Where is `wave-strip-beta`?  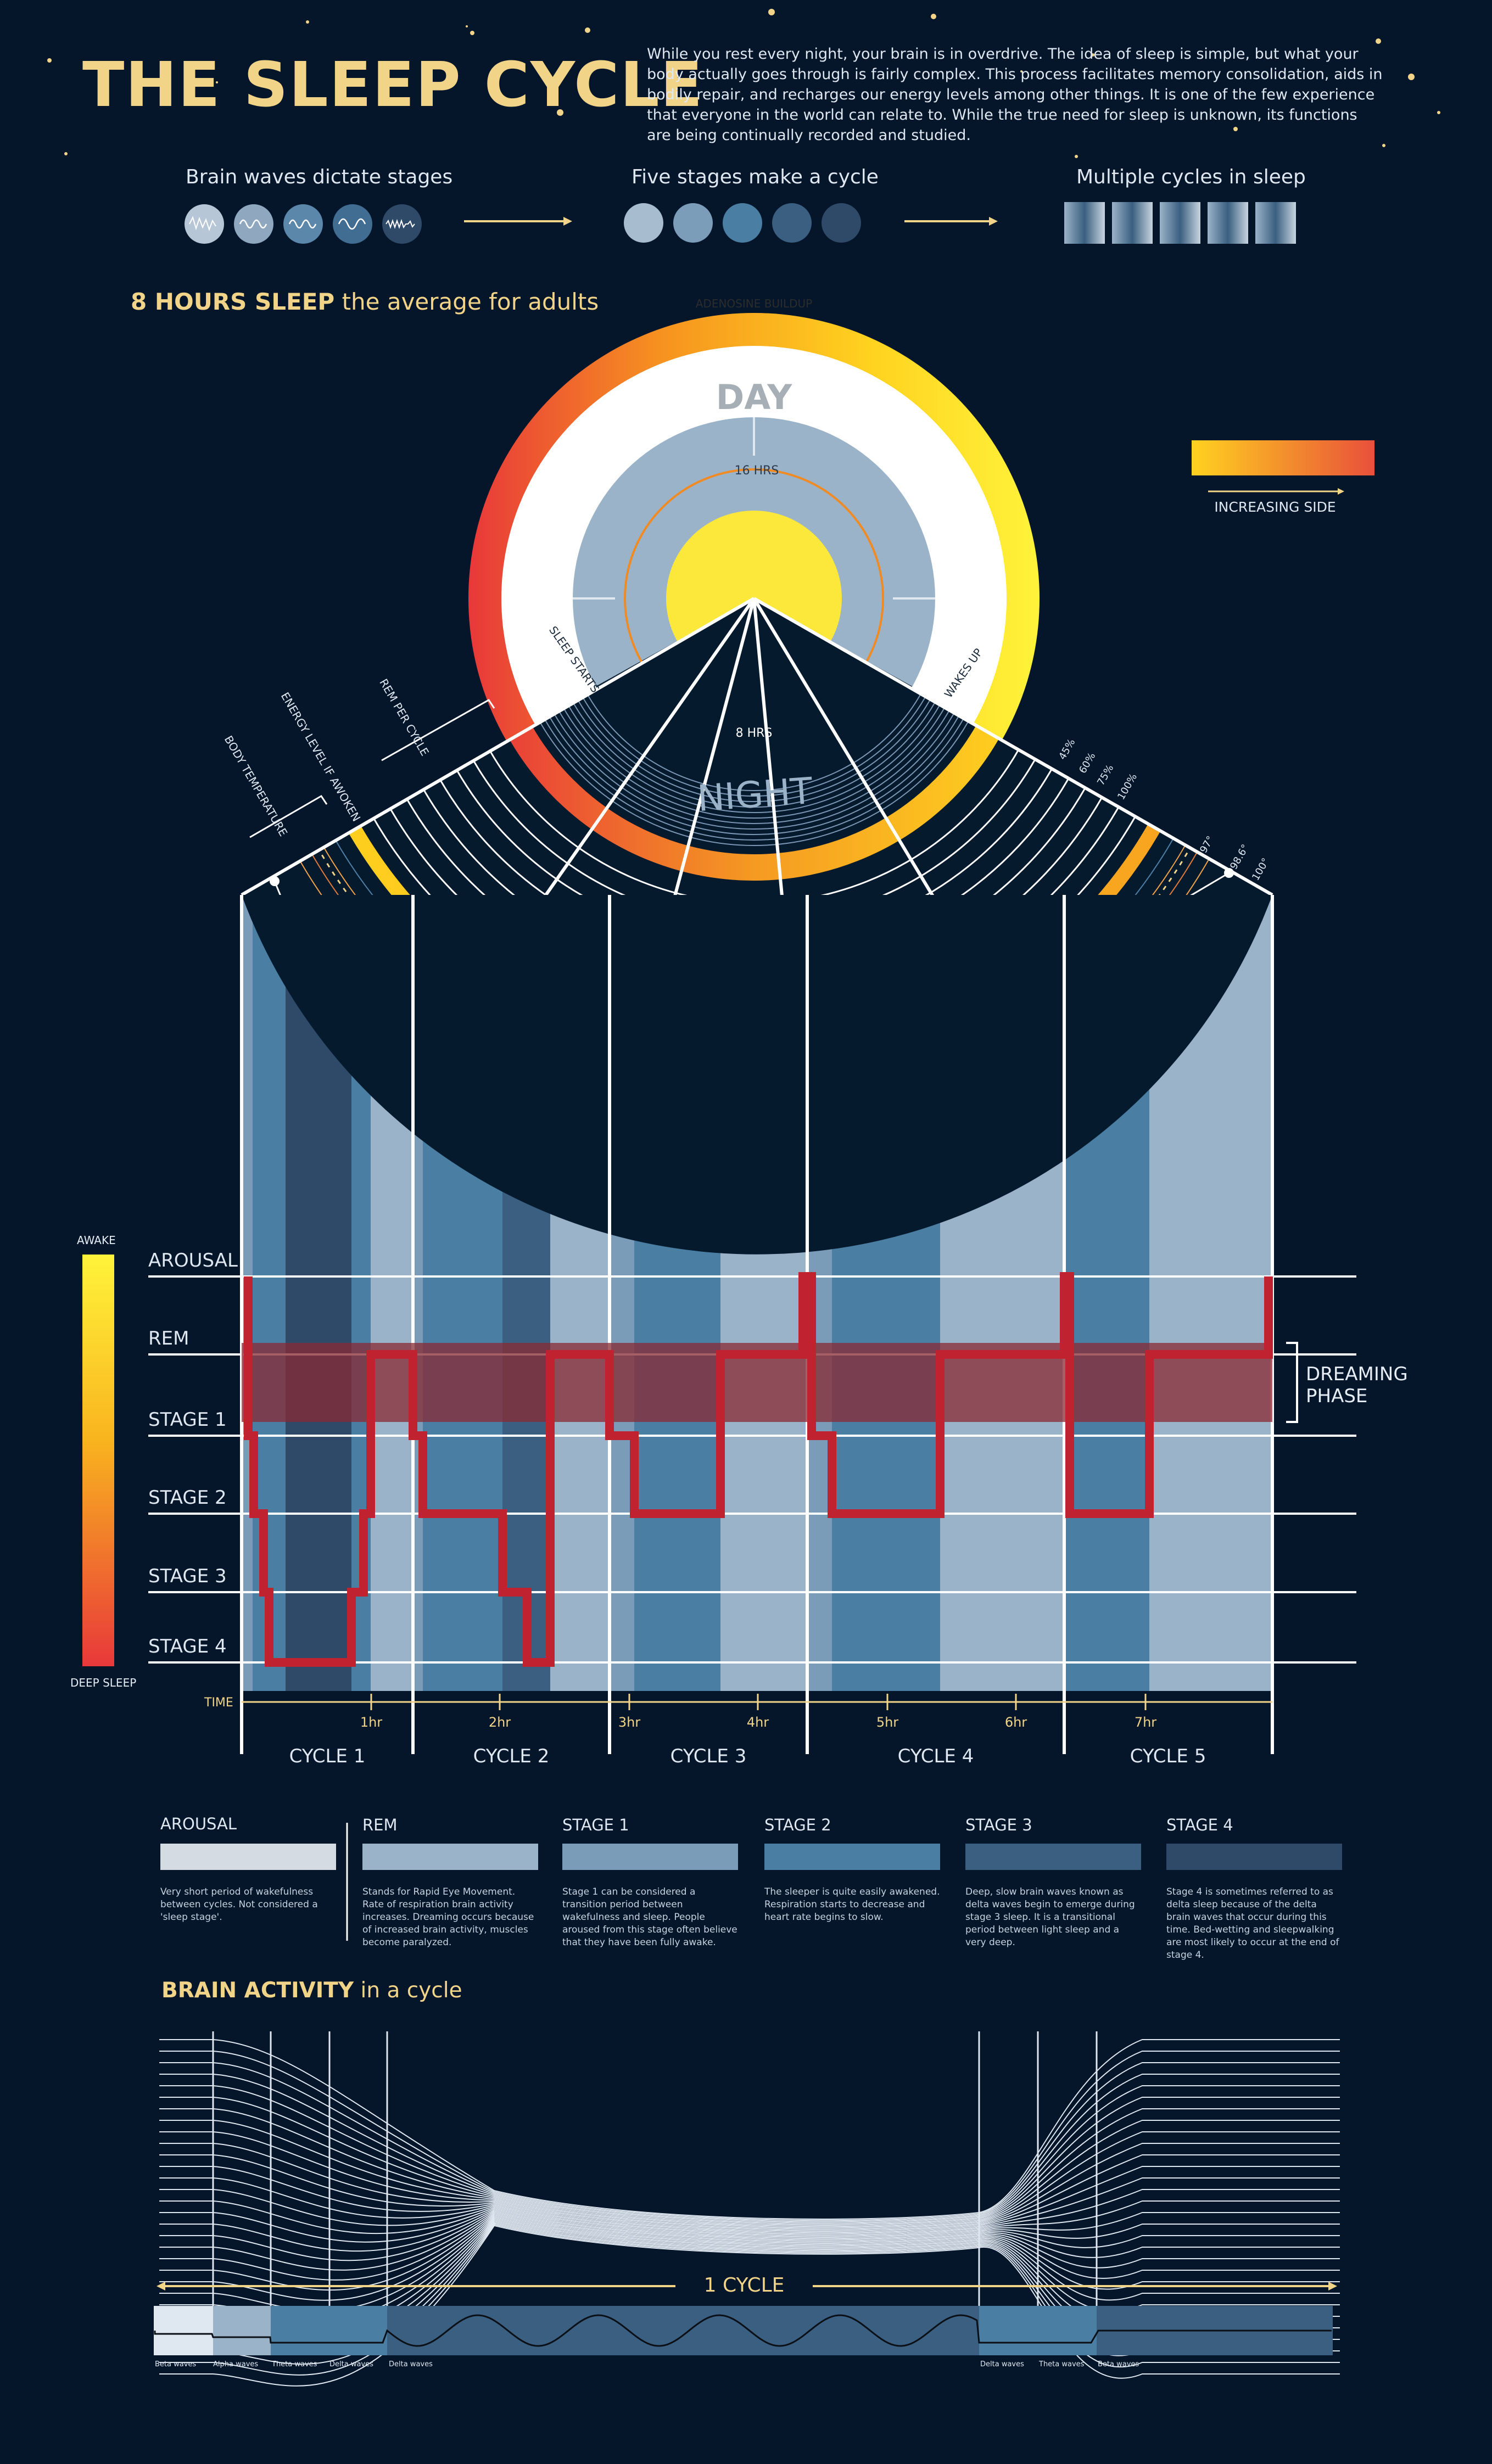 wave-strip-beta is located at coordinates (183, 2330).